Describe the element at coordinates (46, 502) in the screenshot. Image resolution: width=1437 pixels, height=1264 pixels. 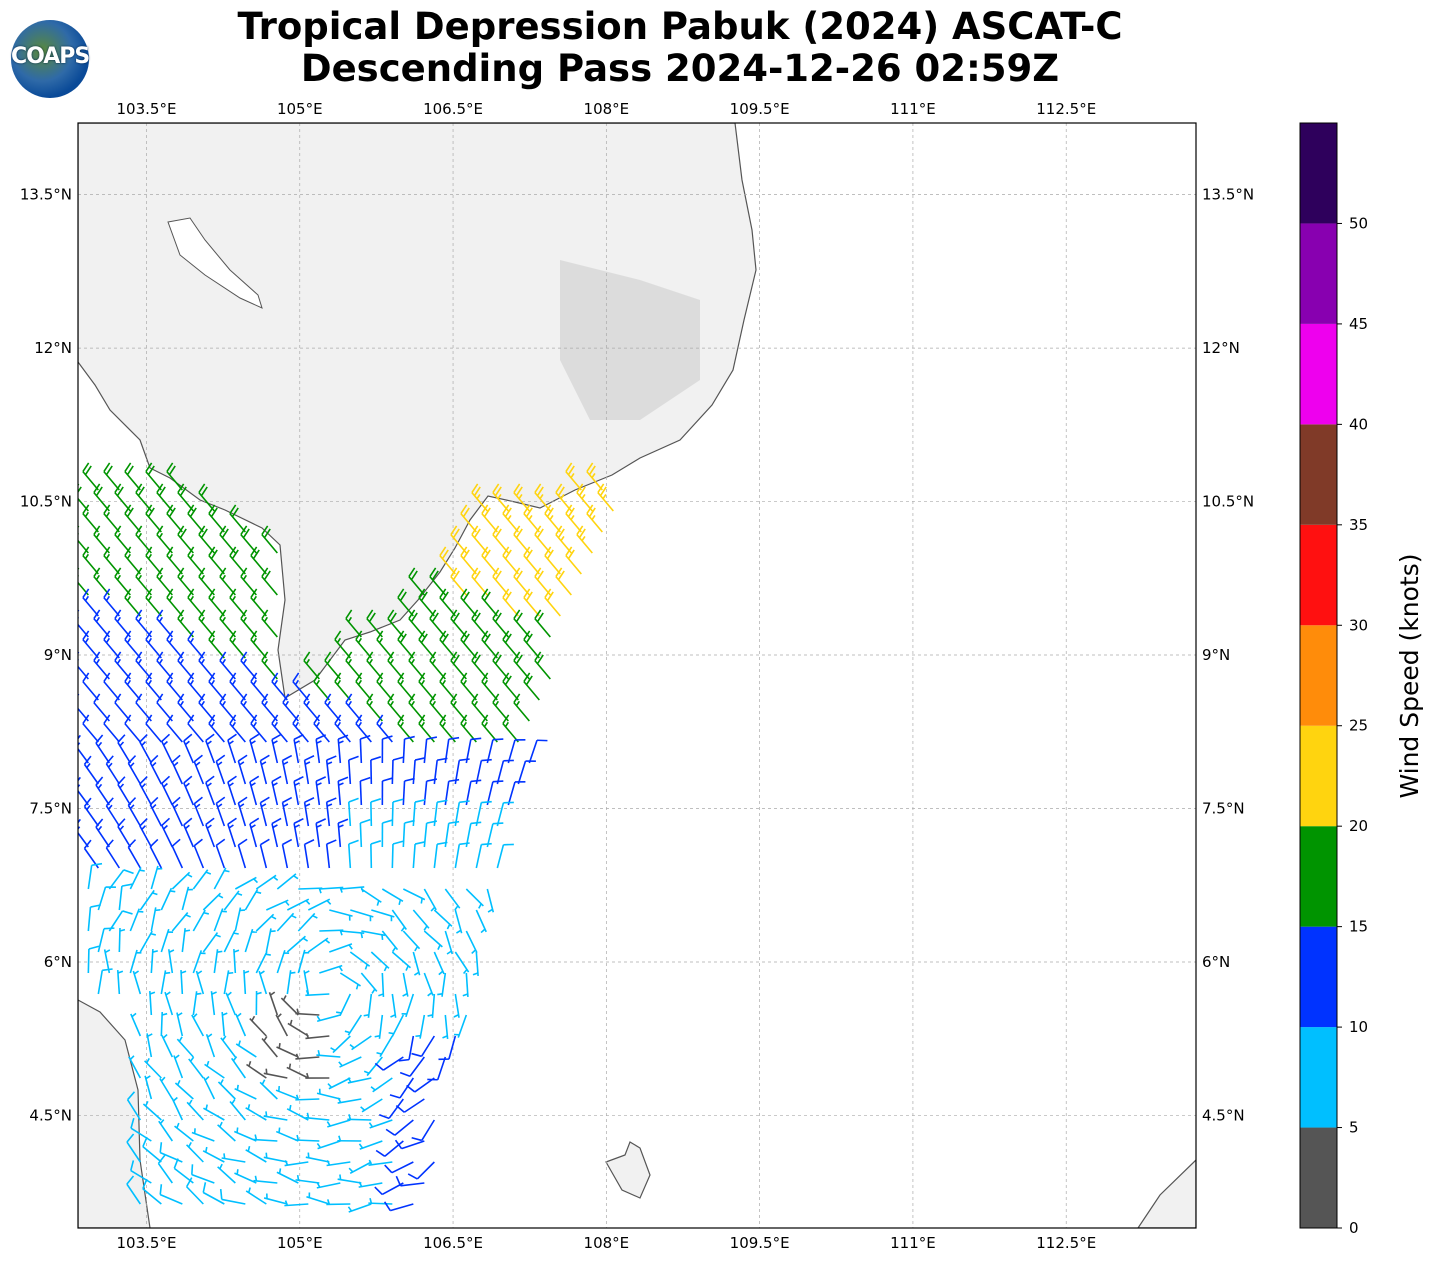
I see `lat-tick-left: 10.5°N` at that location.